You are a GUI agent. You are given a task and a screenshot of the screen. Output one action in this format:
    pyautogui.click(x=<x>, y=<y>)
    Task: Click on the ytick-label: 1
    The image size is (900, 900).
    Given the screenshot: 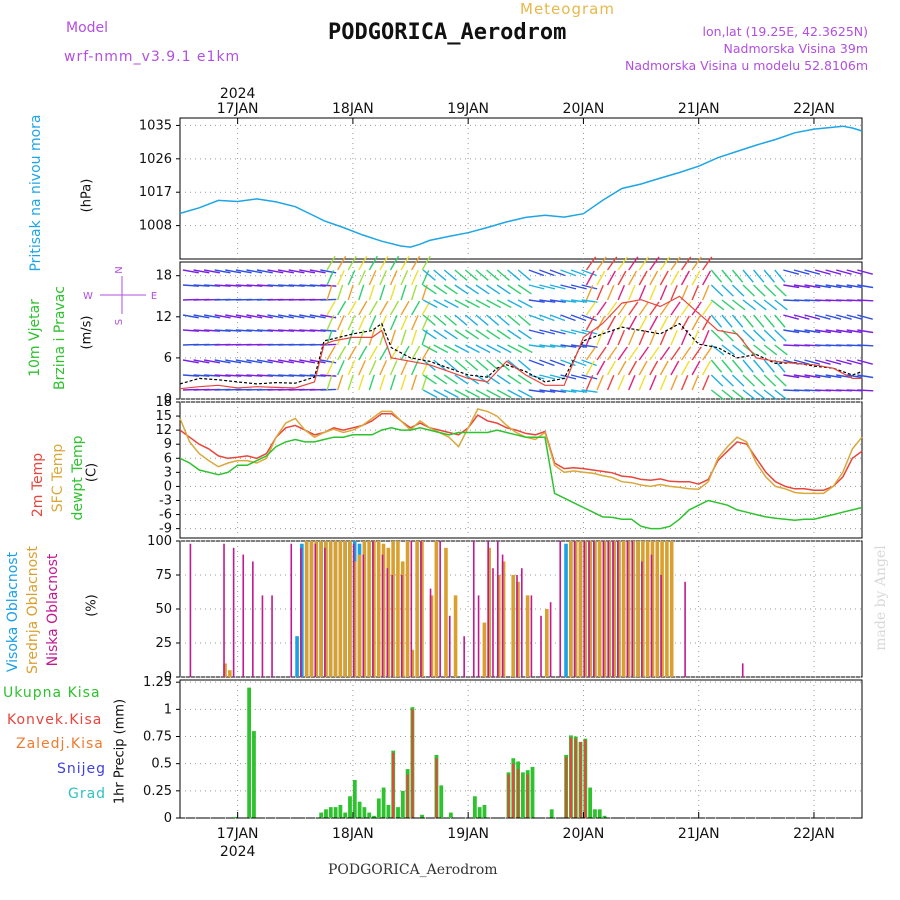 What is the action you would take?
    pyautogui.click(x=168, y=709)
    